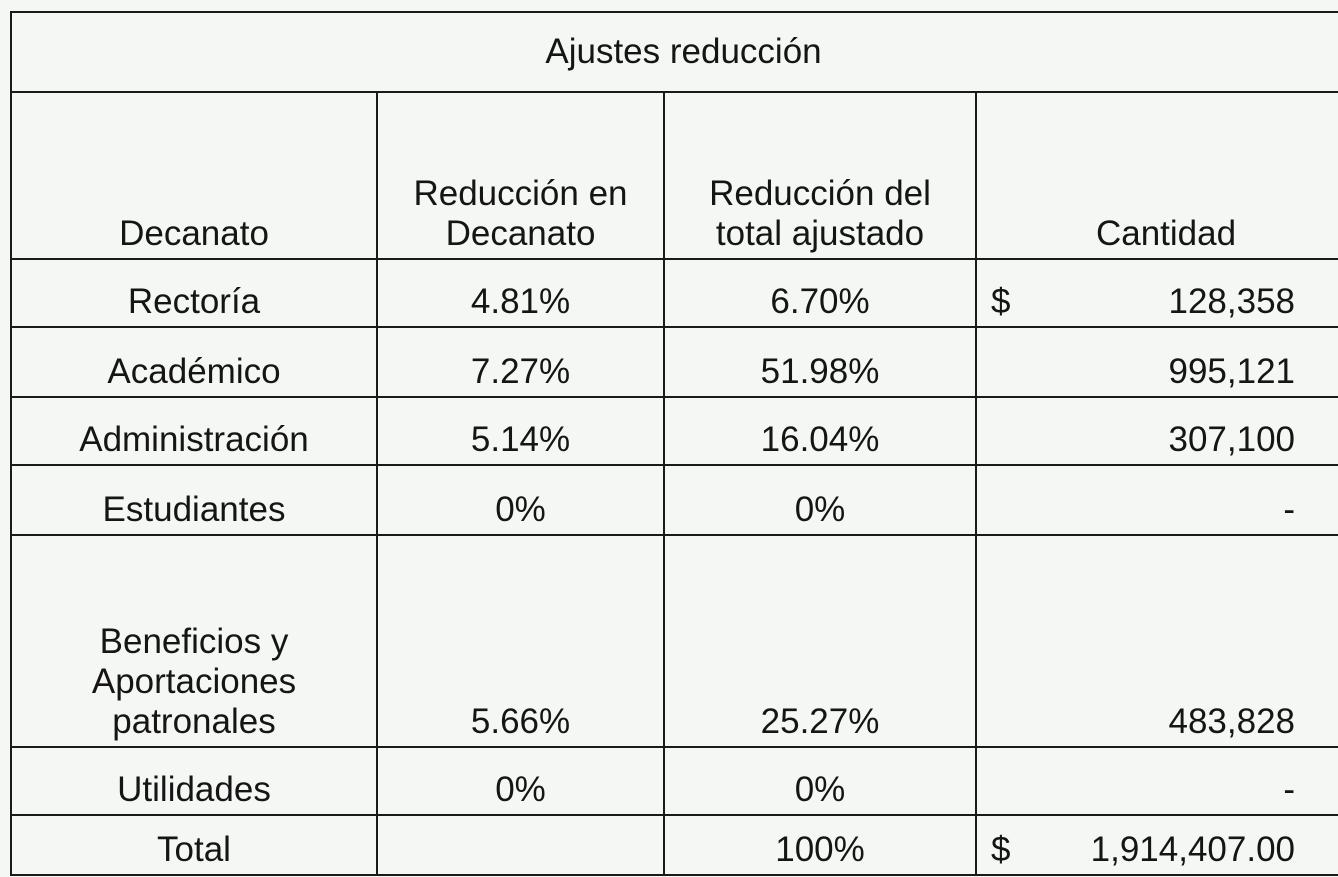 The width and height of the screenshot is (1338, 877). I want to click on row: Rectoría 4.81% 6.70% 128,358 $, so click(674, 293).